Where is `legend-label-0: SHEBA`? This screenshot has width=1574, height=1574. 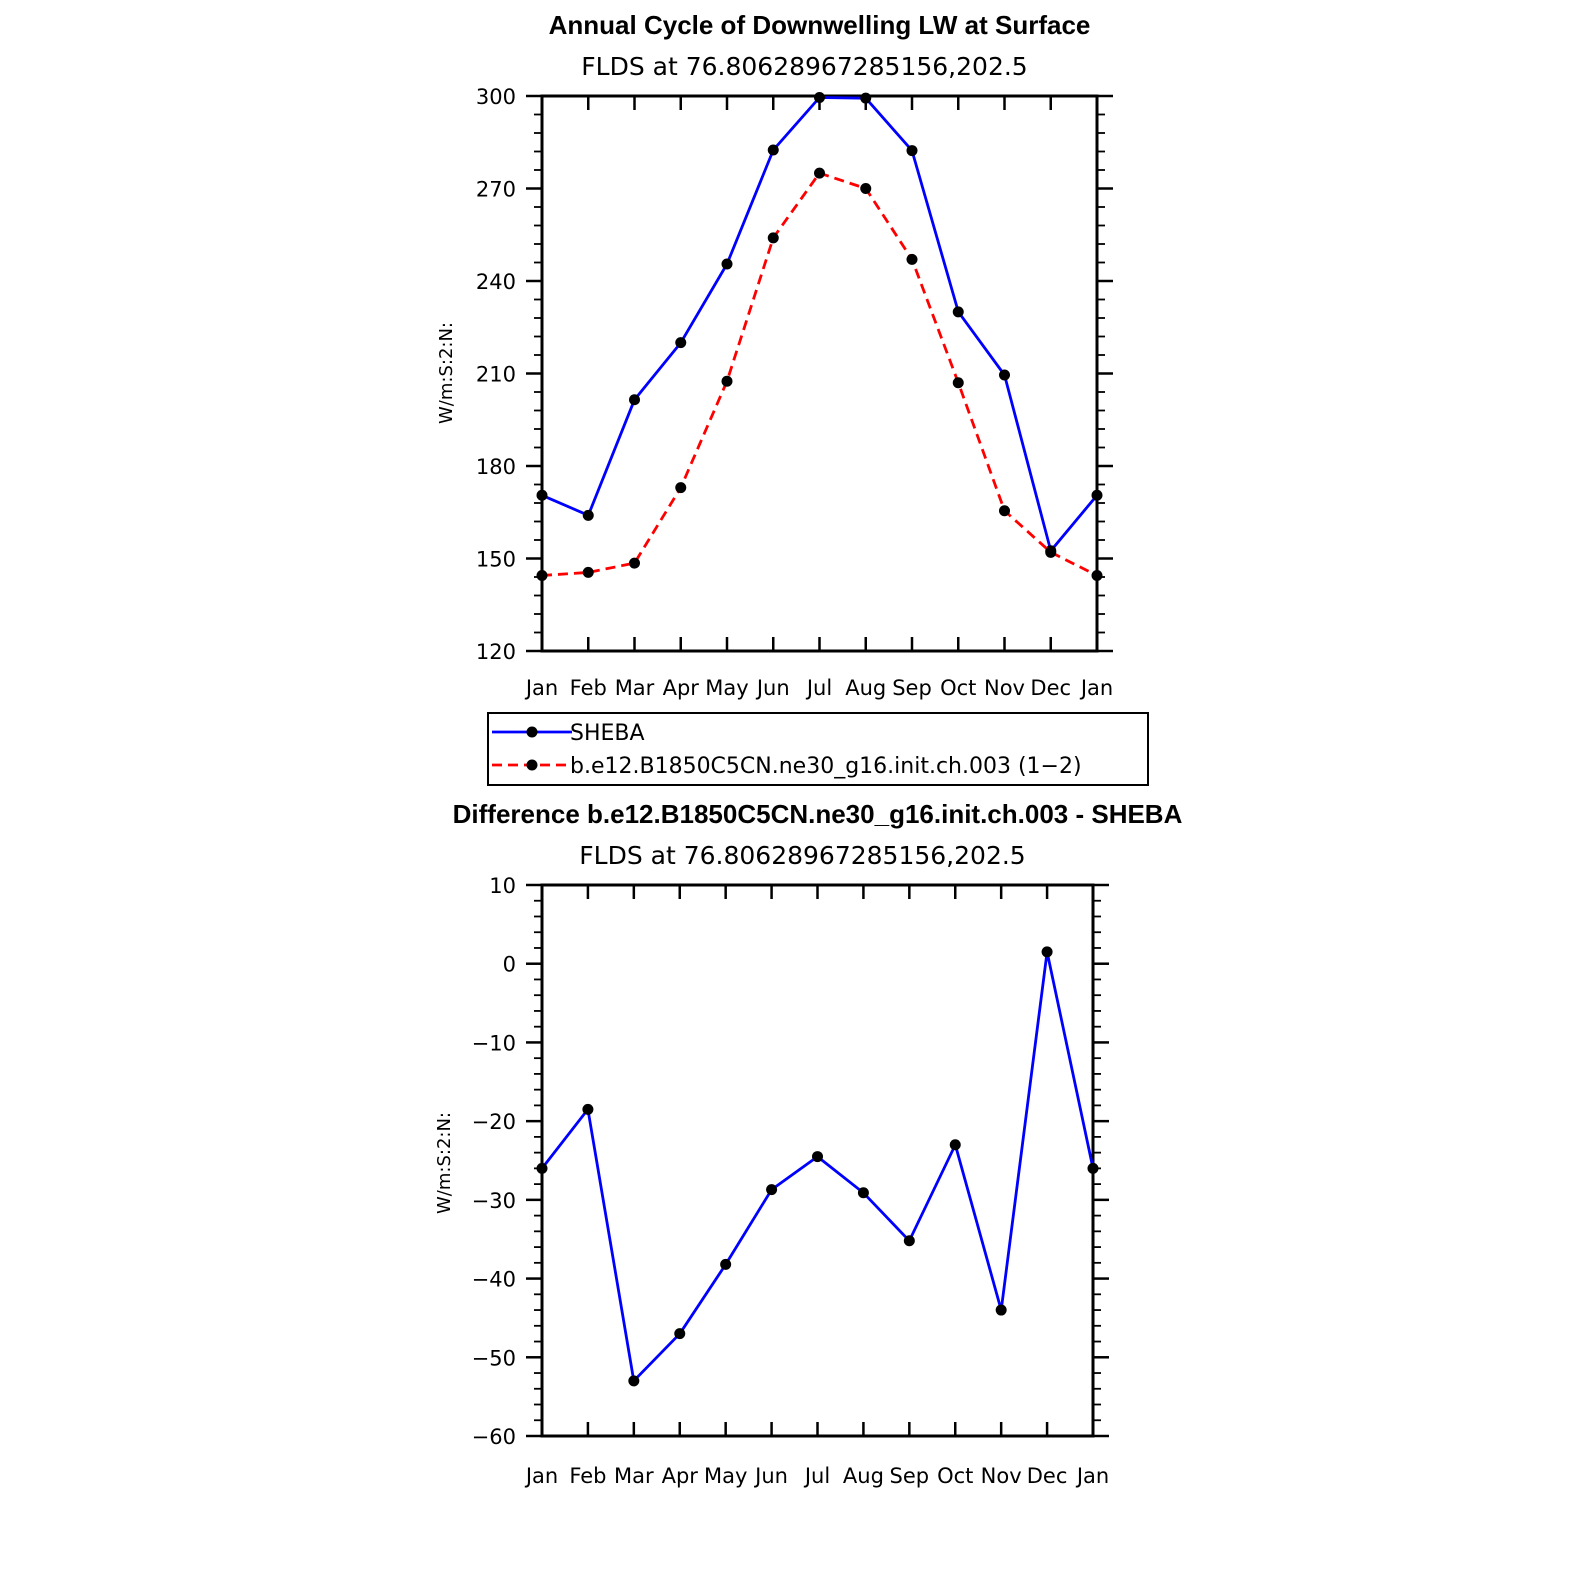 legend-label-0: SHEBA is located at coordinates (607, 733).